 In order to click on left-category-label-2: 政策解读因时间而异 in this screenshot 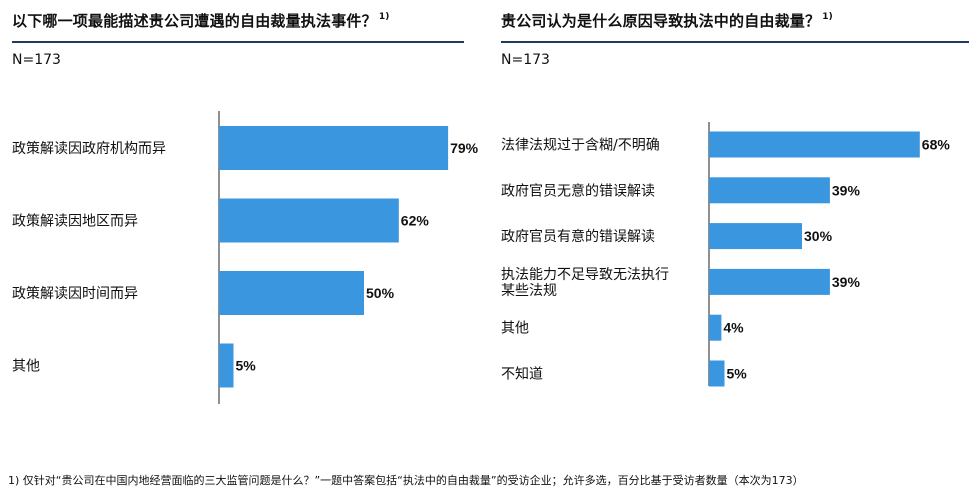, I will do `click(75, 293)`.